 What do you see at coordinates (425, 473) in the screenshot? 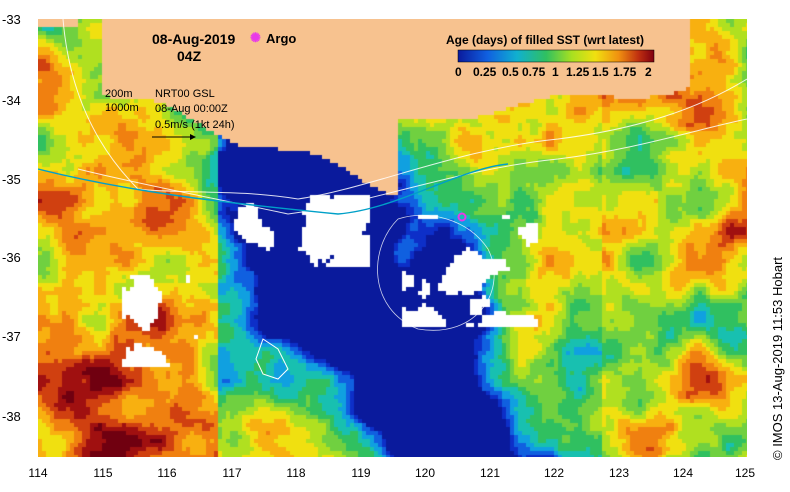
I see `lon-tick: 120` at bounding box center [425, 473].